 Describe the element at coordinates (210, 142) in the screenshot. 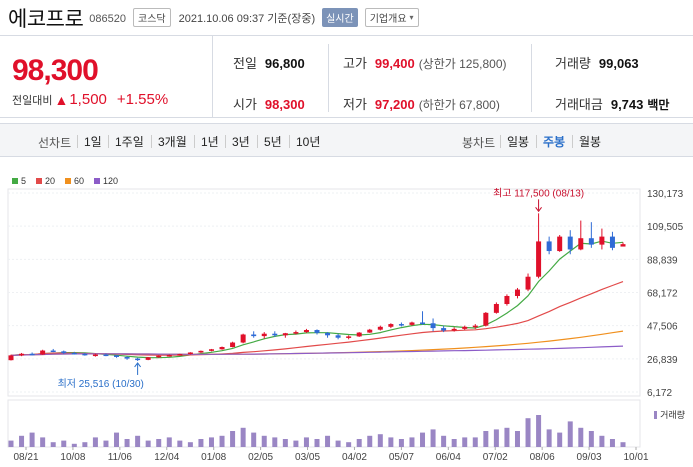

I see `tab-1year: 1년` at that location.